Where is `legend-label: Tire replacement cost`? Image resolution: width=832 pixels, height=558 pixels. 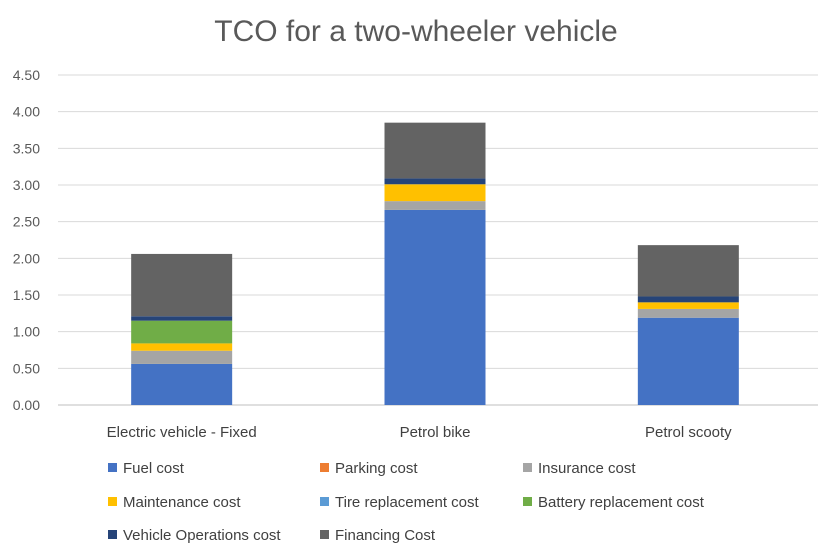 legend-label: Tire replacement cost is located at coordinates (407, 502).